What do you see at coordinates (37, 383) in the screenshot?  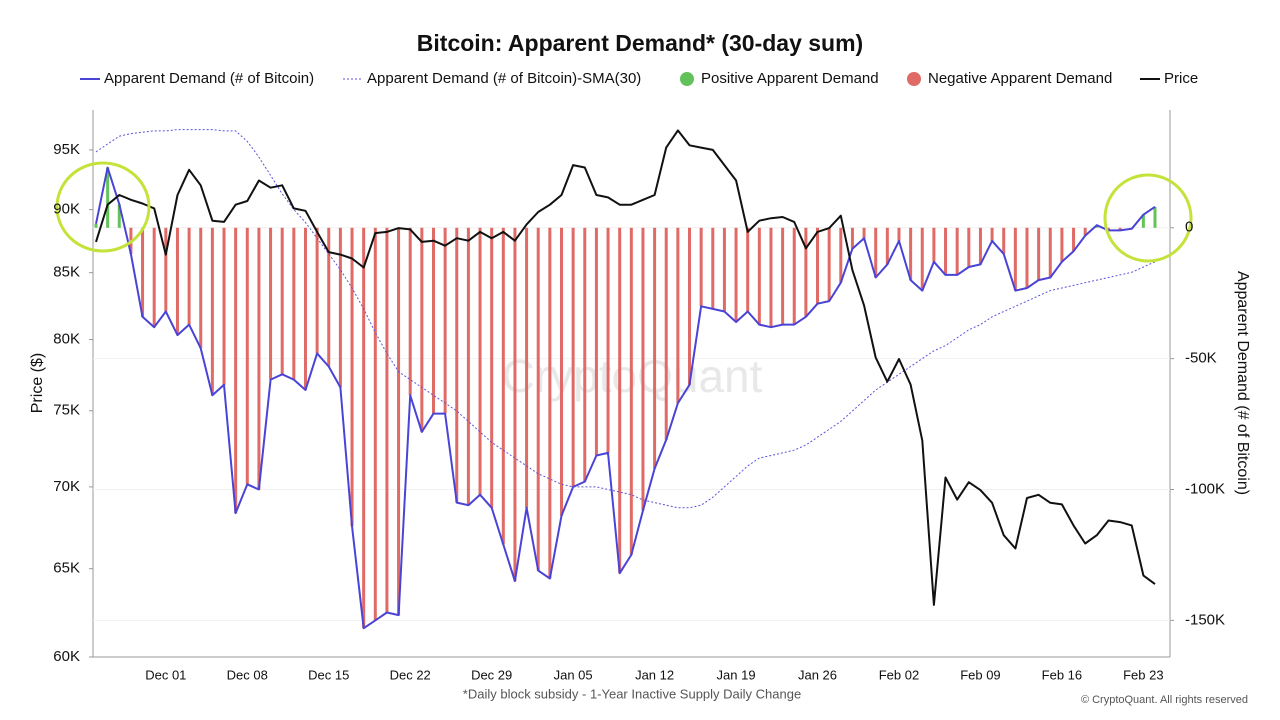 I see `y-axis-title: Price ($)` at bounding box center [37, 383].